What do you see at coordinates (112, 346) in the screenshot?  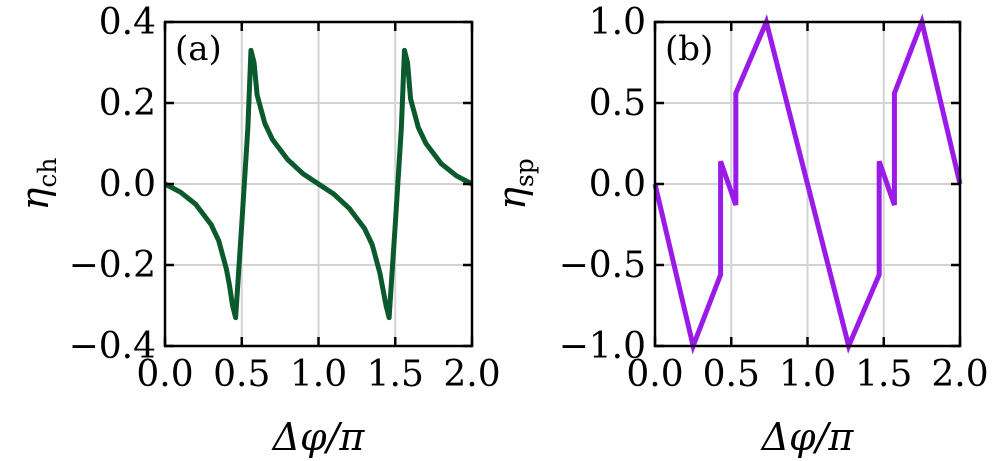 I see `panel-a-y-tick-label-0: −0.4` at bounding box center [112, 346].